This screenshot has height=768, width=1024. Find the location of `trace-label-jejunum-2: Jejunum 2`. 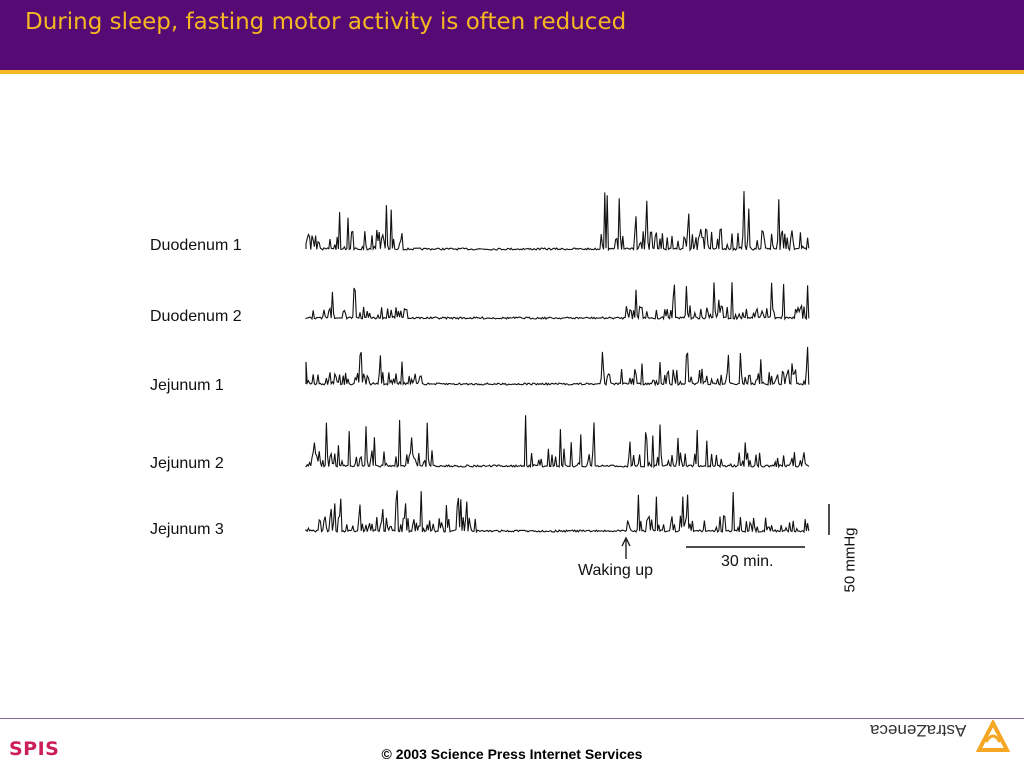

trace-label-jejunum-2: Jejunum 2 is located at coordinates (187, 463).